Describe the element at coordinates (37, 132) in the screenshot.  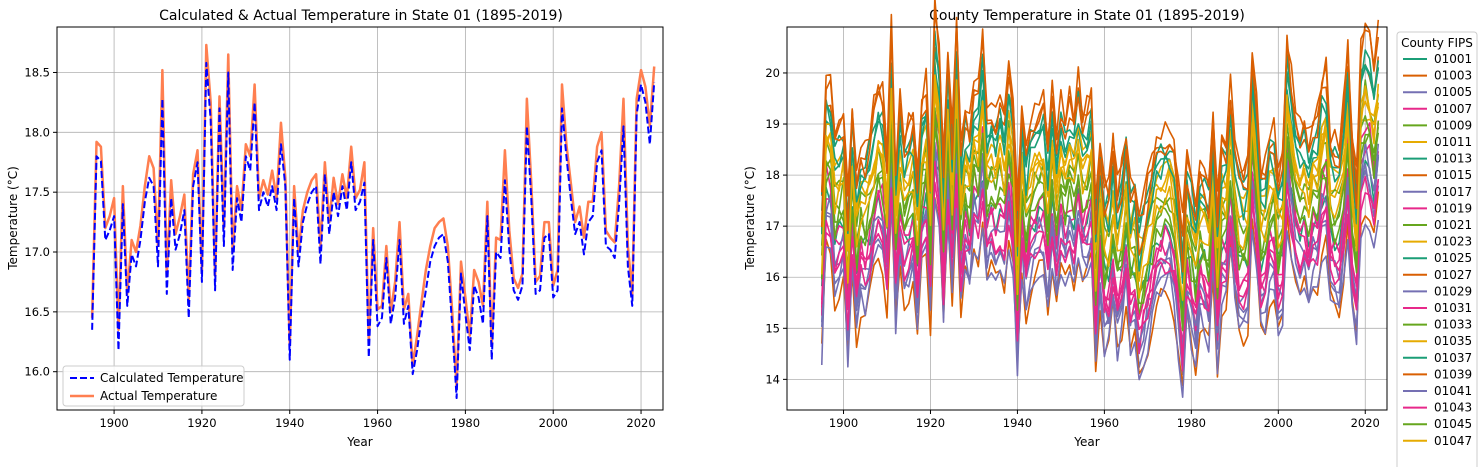
I see `chart1-y-tick-label: 18.0` at that location.